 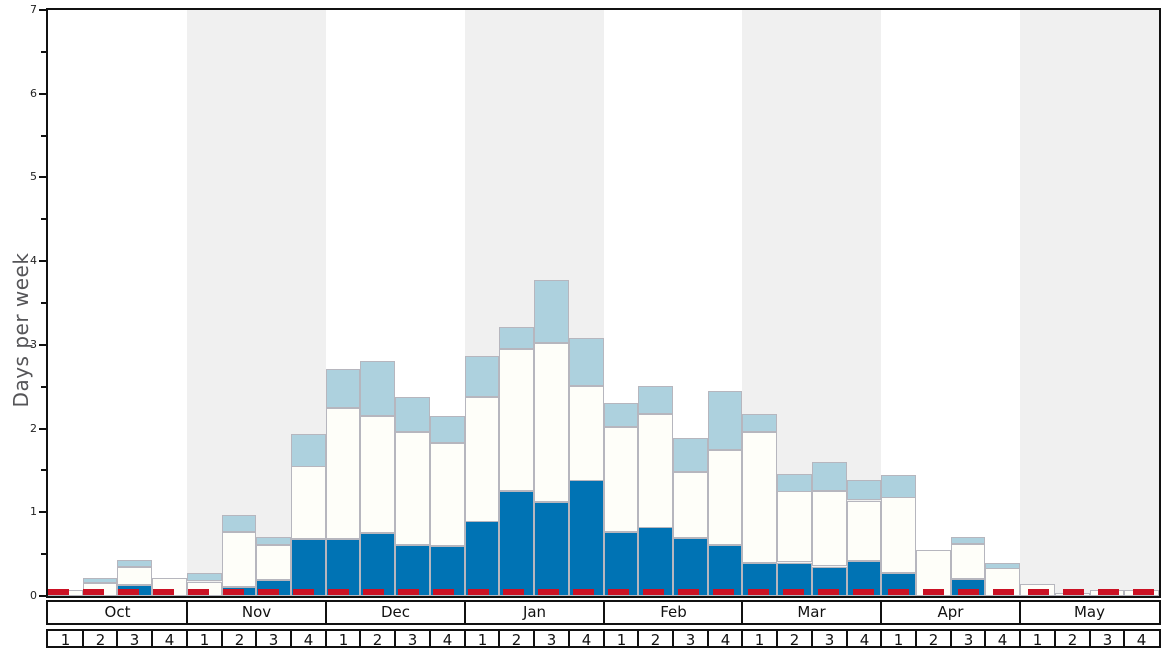 I want to click on month-label: Jan, so click(x=534, y=612).